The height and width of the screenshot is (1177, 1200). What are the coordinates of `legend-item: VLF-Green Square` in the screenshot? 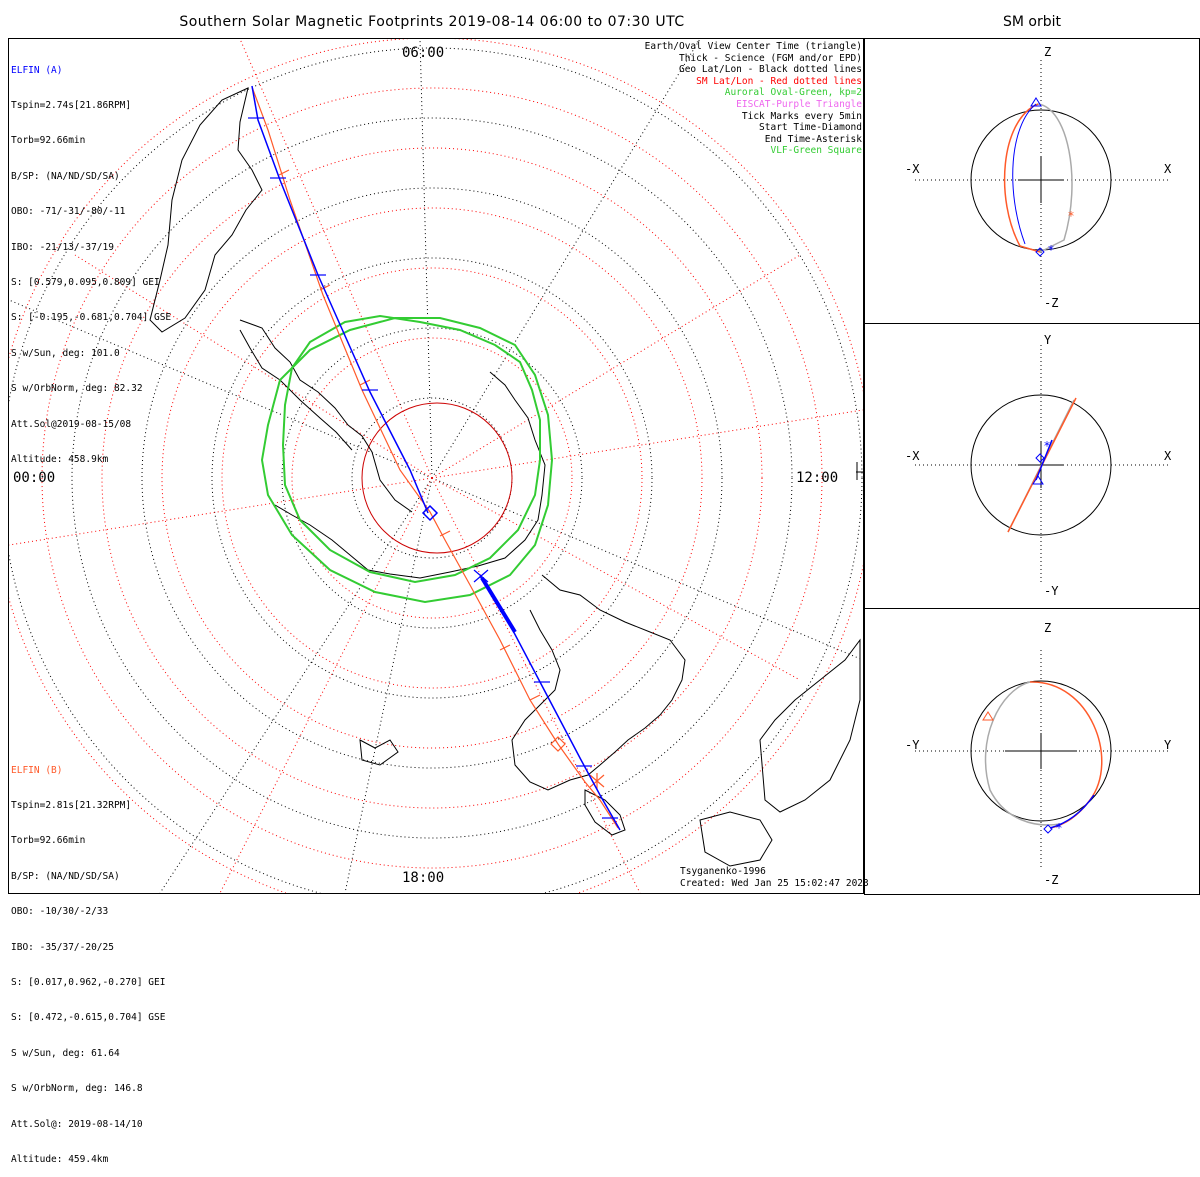 It's located at (816, 151).